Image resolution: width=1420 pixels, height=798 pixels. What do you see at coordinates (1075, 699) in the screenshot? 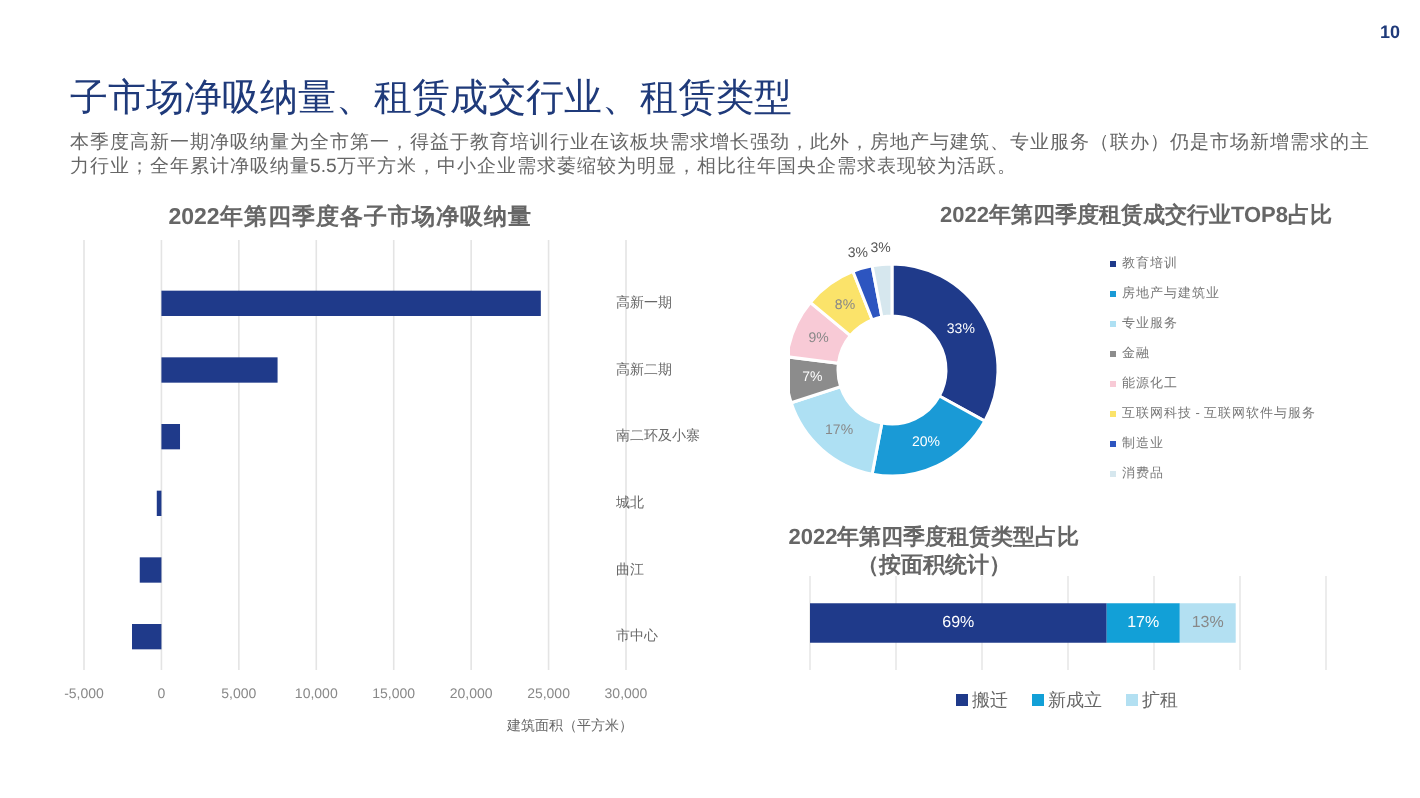
I see `legend-label: 新成立` at bounding box center [1075, 699].